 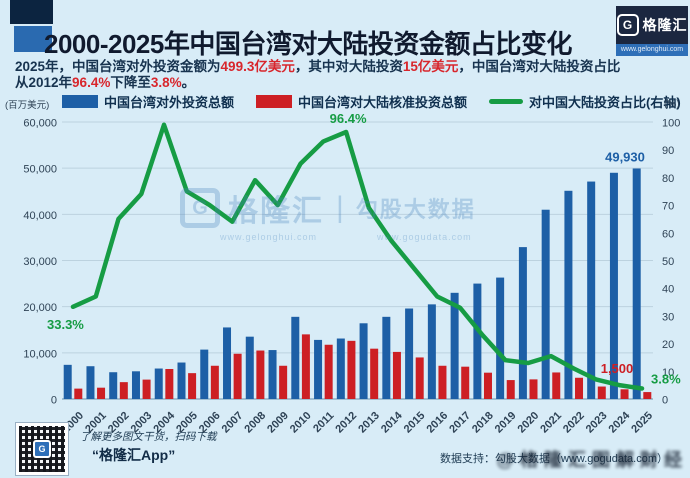 I want to click on subtitle-segment: 499.3亿美元, so click(x=257, y=66).